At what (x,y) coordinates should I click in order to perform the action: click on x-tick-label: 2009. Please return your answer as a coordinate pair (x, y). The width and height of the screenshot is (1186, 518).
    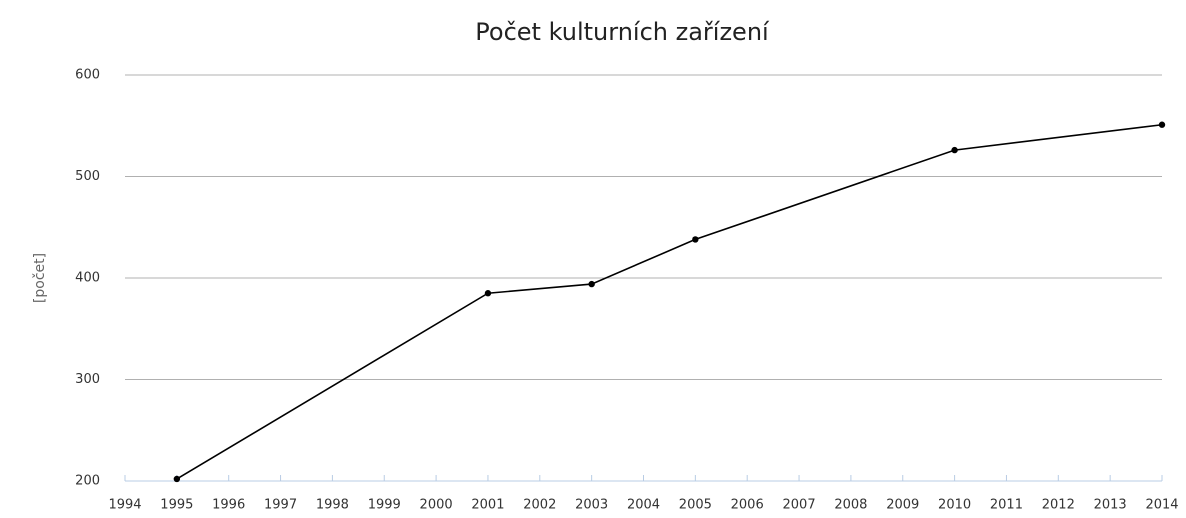
    Looking at the image, I should click on (902, 505).